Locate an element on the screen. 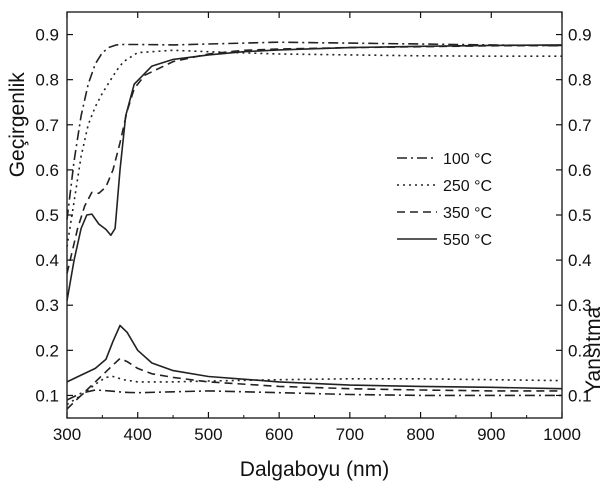 The width and height of the screenshot is (610, 493). y-tick-label-left: 0.5 is located at coordinates (47, 215).